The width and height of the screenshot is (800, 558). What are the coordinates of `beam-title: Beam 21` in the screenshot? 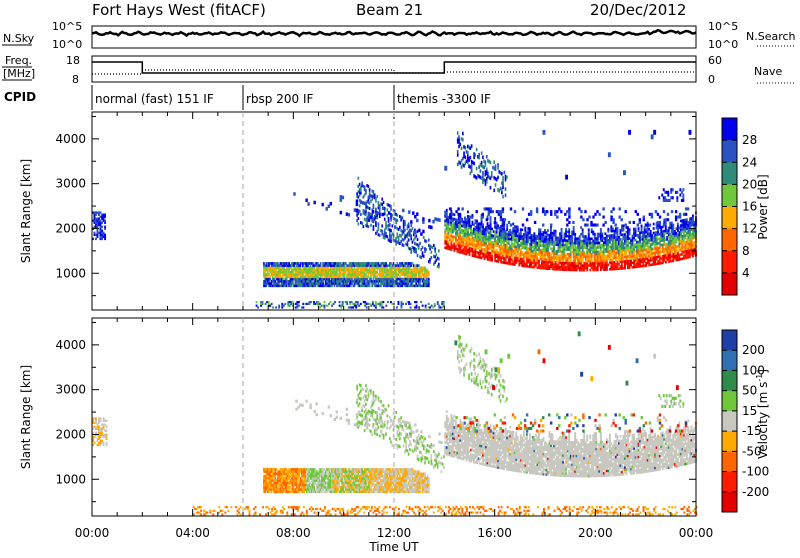 It's located at (389, 10).